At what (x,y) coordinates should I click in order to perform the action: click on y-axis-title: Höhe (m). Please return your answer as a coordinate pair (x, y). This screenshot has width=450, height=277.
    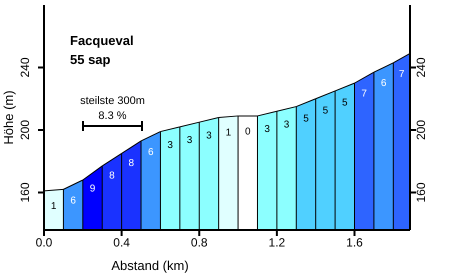
    Looking at the image, I should click on (8, 117).